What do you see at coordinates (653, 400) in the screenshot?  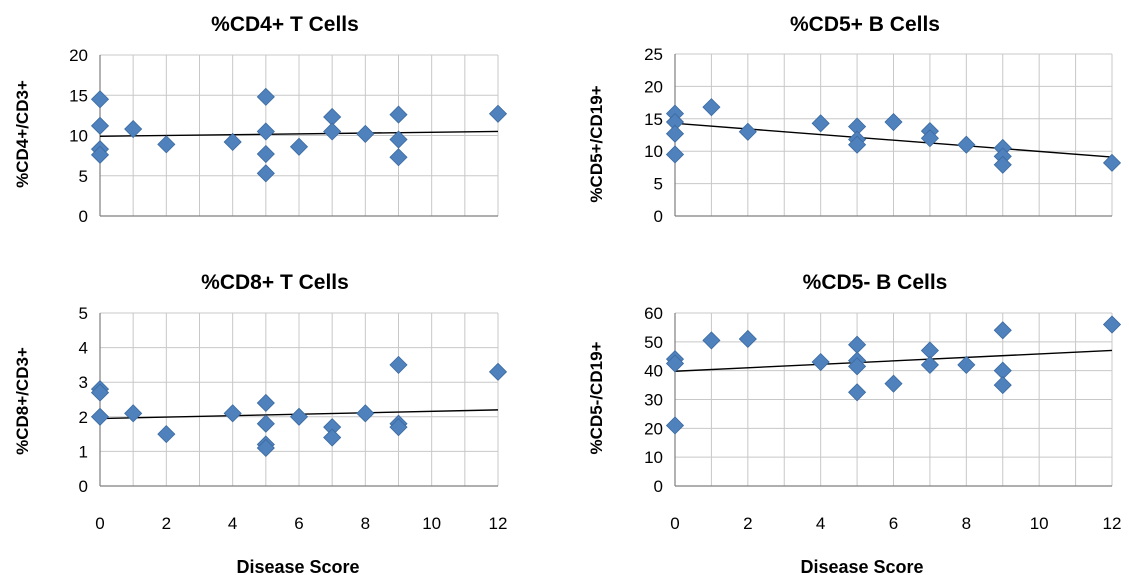 I see `y-tick-label: 30` at bounding box center [653, 400].